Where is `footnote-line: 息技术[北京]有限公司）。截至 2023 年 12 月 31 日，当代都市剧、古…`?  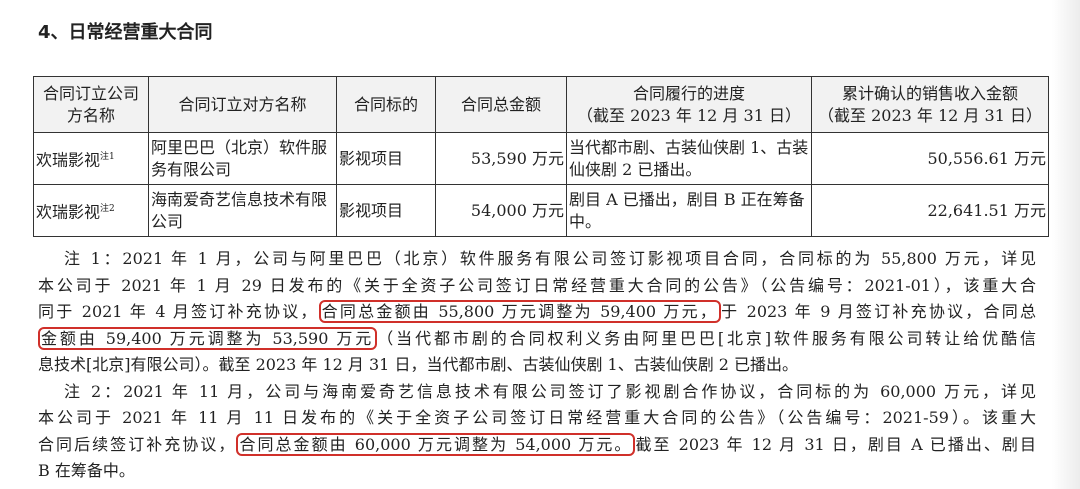 footnote-line: 息技术[北京]有限公司）。截至 2023 年 12 月 31 日，当代都市剧、古… is located at coordinates (537, 365).